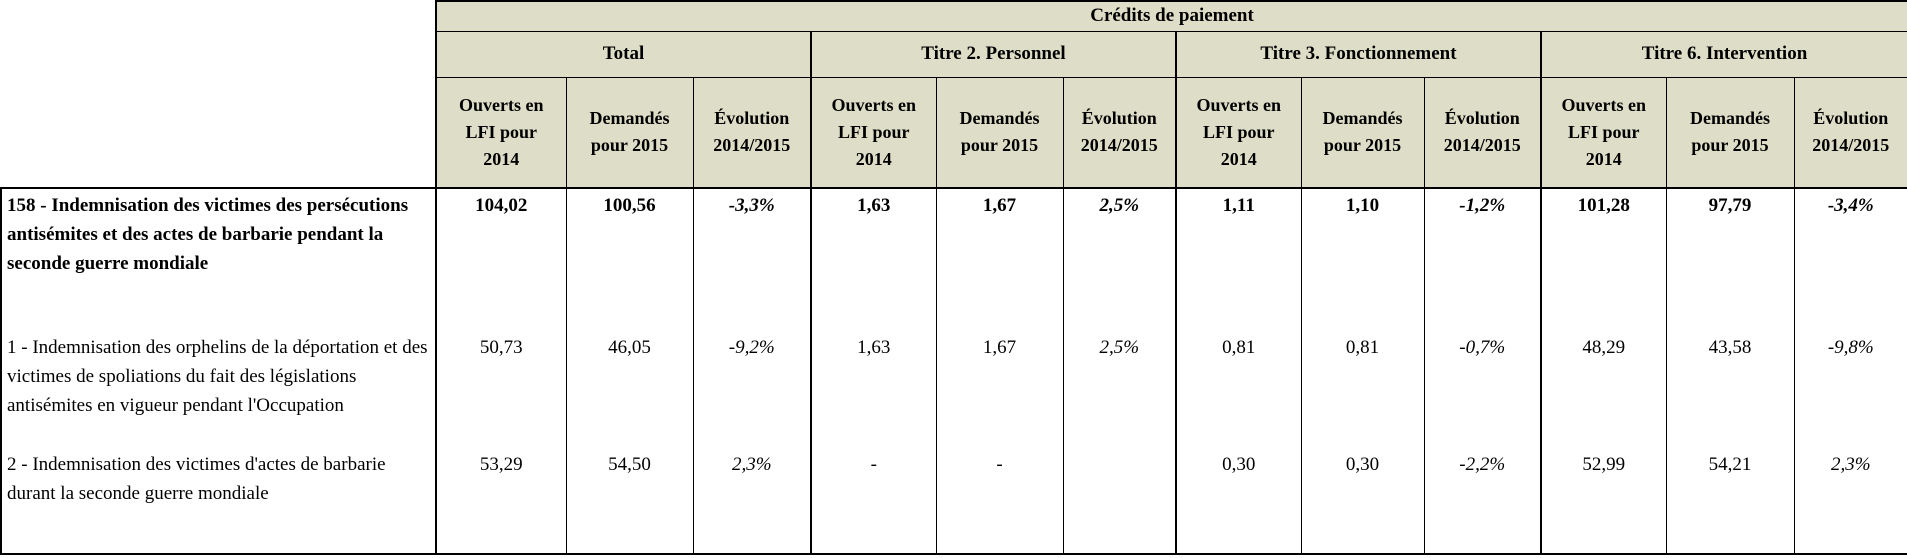 This screenshot has width=1907, height=558. I want to click on value-cell: -3,4%, so click(1850, 259).